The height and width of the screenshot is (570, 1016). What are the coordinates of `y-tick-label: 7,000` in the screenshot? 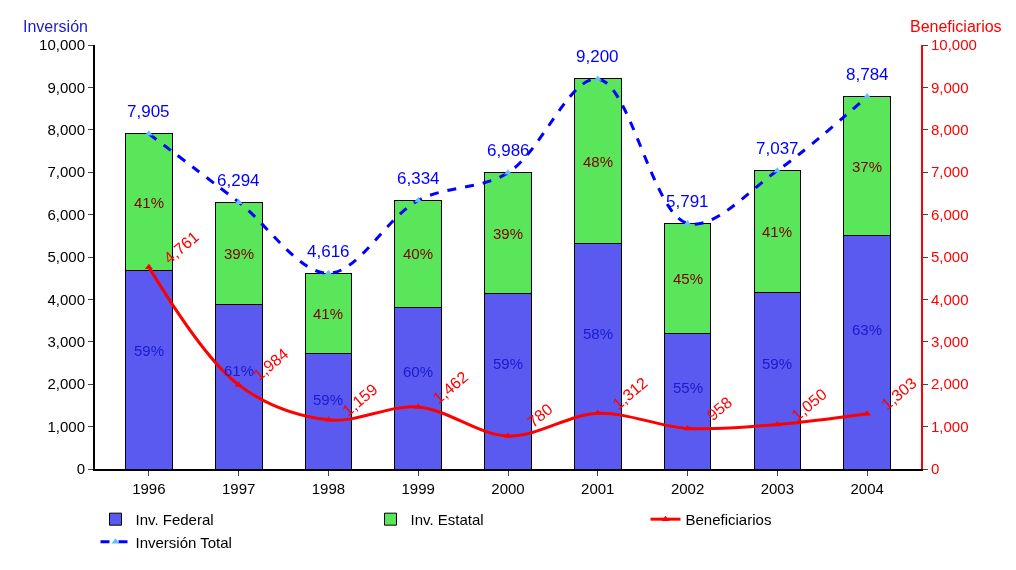 It's located at (66, 172).